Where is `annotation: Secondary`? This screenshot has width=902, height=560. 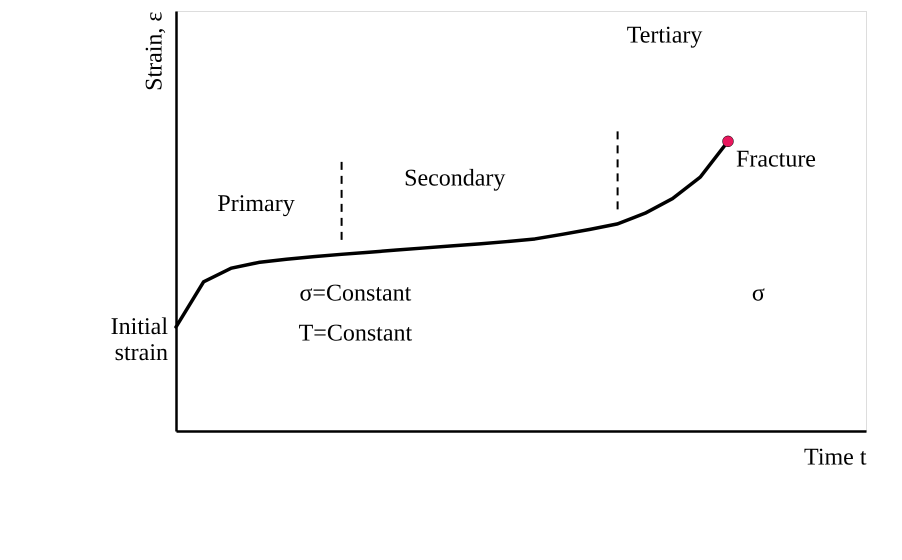
annotation: Secondary is located at coordinates (455, 179).